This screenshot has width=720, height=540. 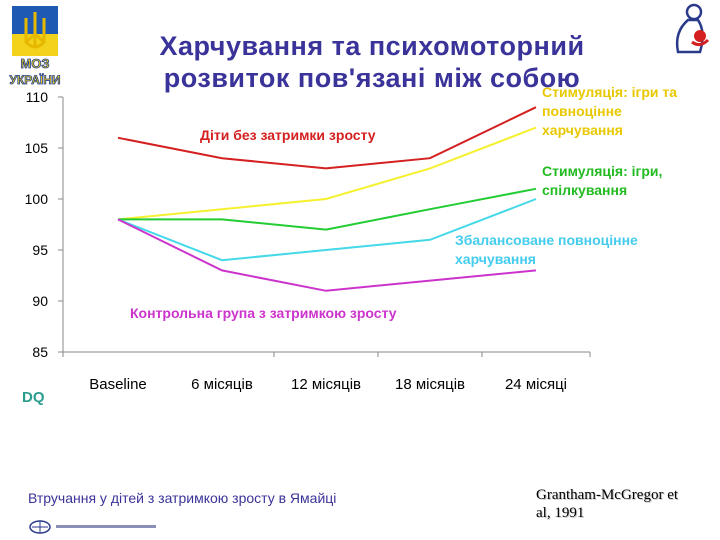 What do you see at coordinates (35, 30) in the screenshot?
I see `trident-icon` at bounding box center [35, 30].